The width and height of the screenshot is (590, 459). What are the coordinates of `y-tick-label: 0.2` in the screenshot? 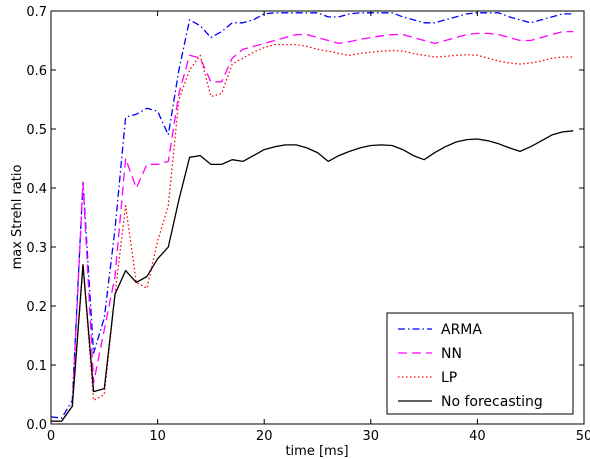 It's located at (36, 307).